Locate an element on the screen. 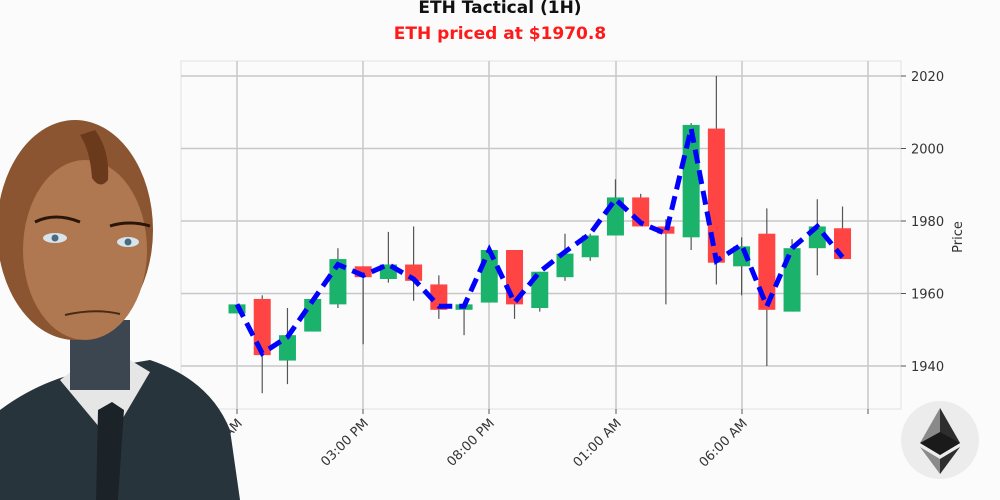  y-tick-label: 1980 is located at coordinates (927, 222).